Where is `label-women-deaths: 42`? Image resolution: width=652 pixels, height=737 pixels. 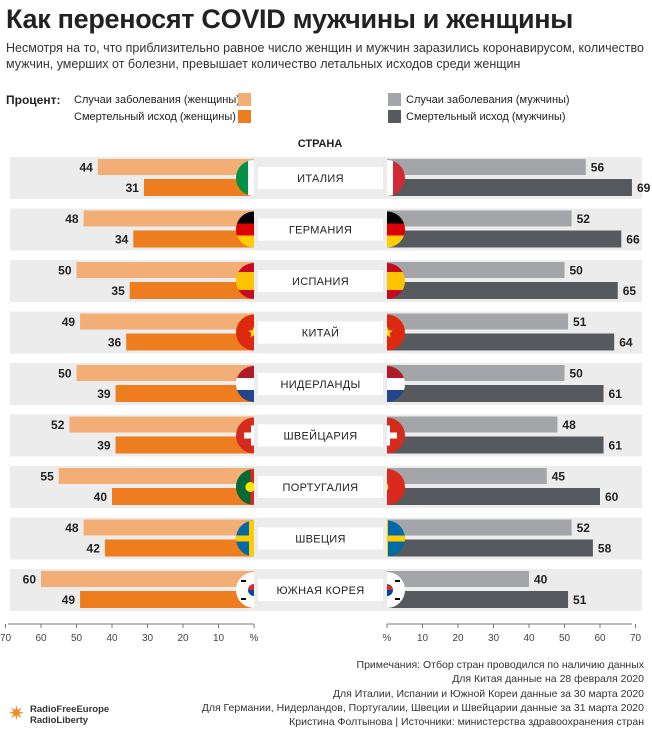
label-women-deaths: 42 is located at coordinates (94, 549).